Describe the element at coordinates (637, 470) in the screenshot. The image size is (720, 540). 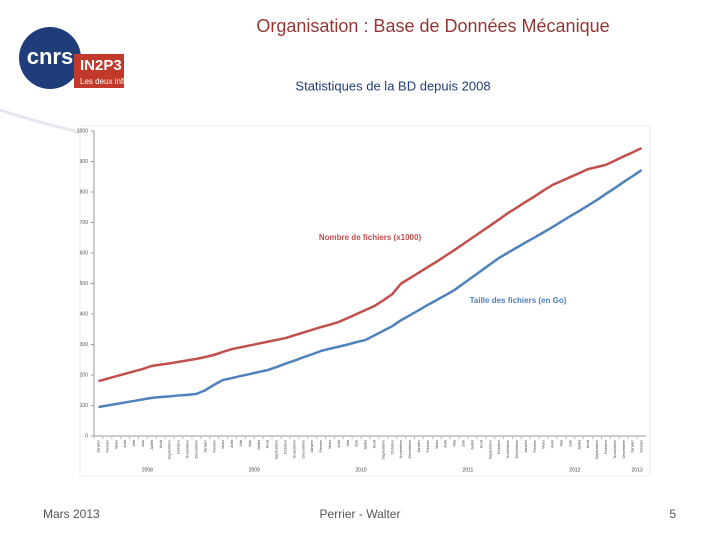
I see `year-label: 2013` at that location.